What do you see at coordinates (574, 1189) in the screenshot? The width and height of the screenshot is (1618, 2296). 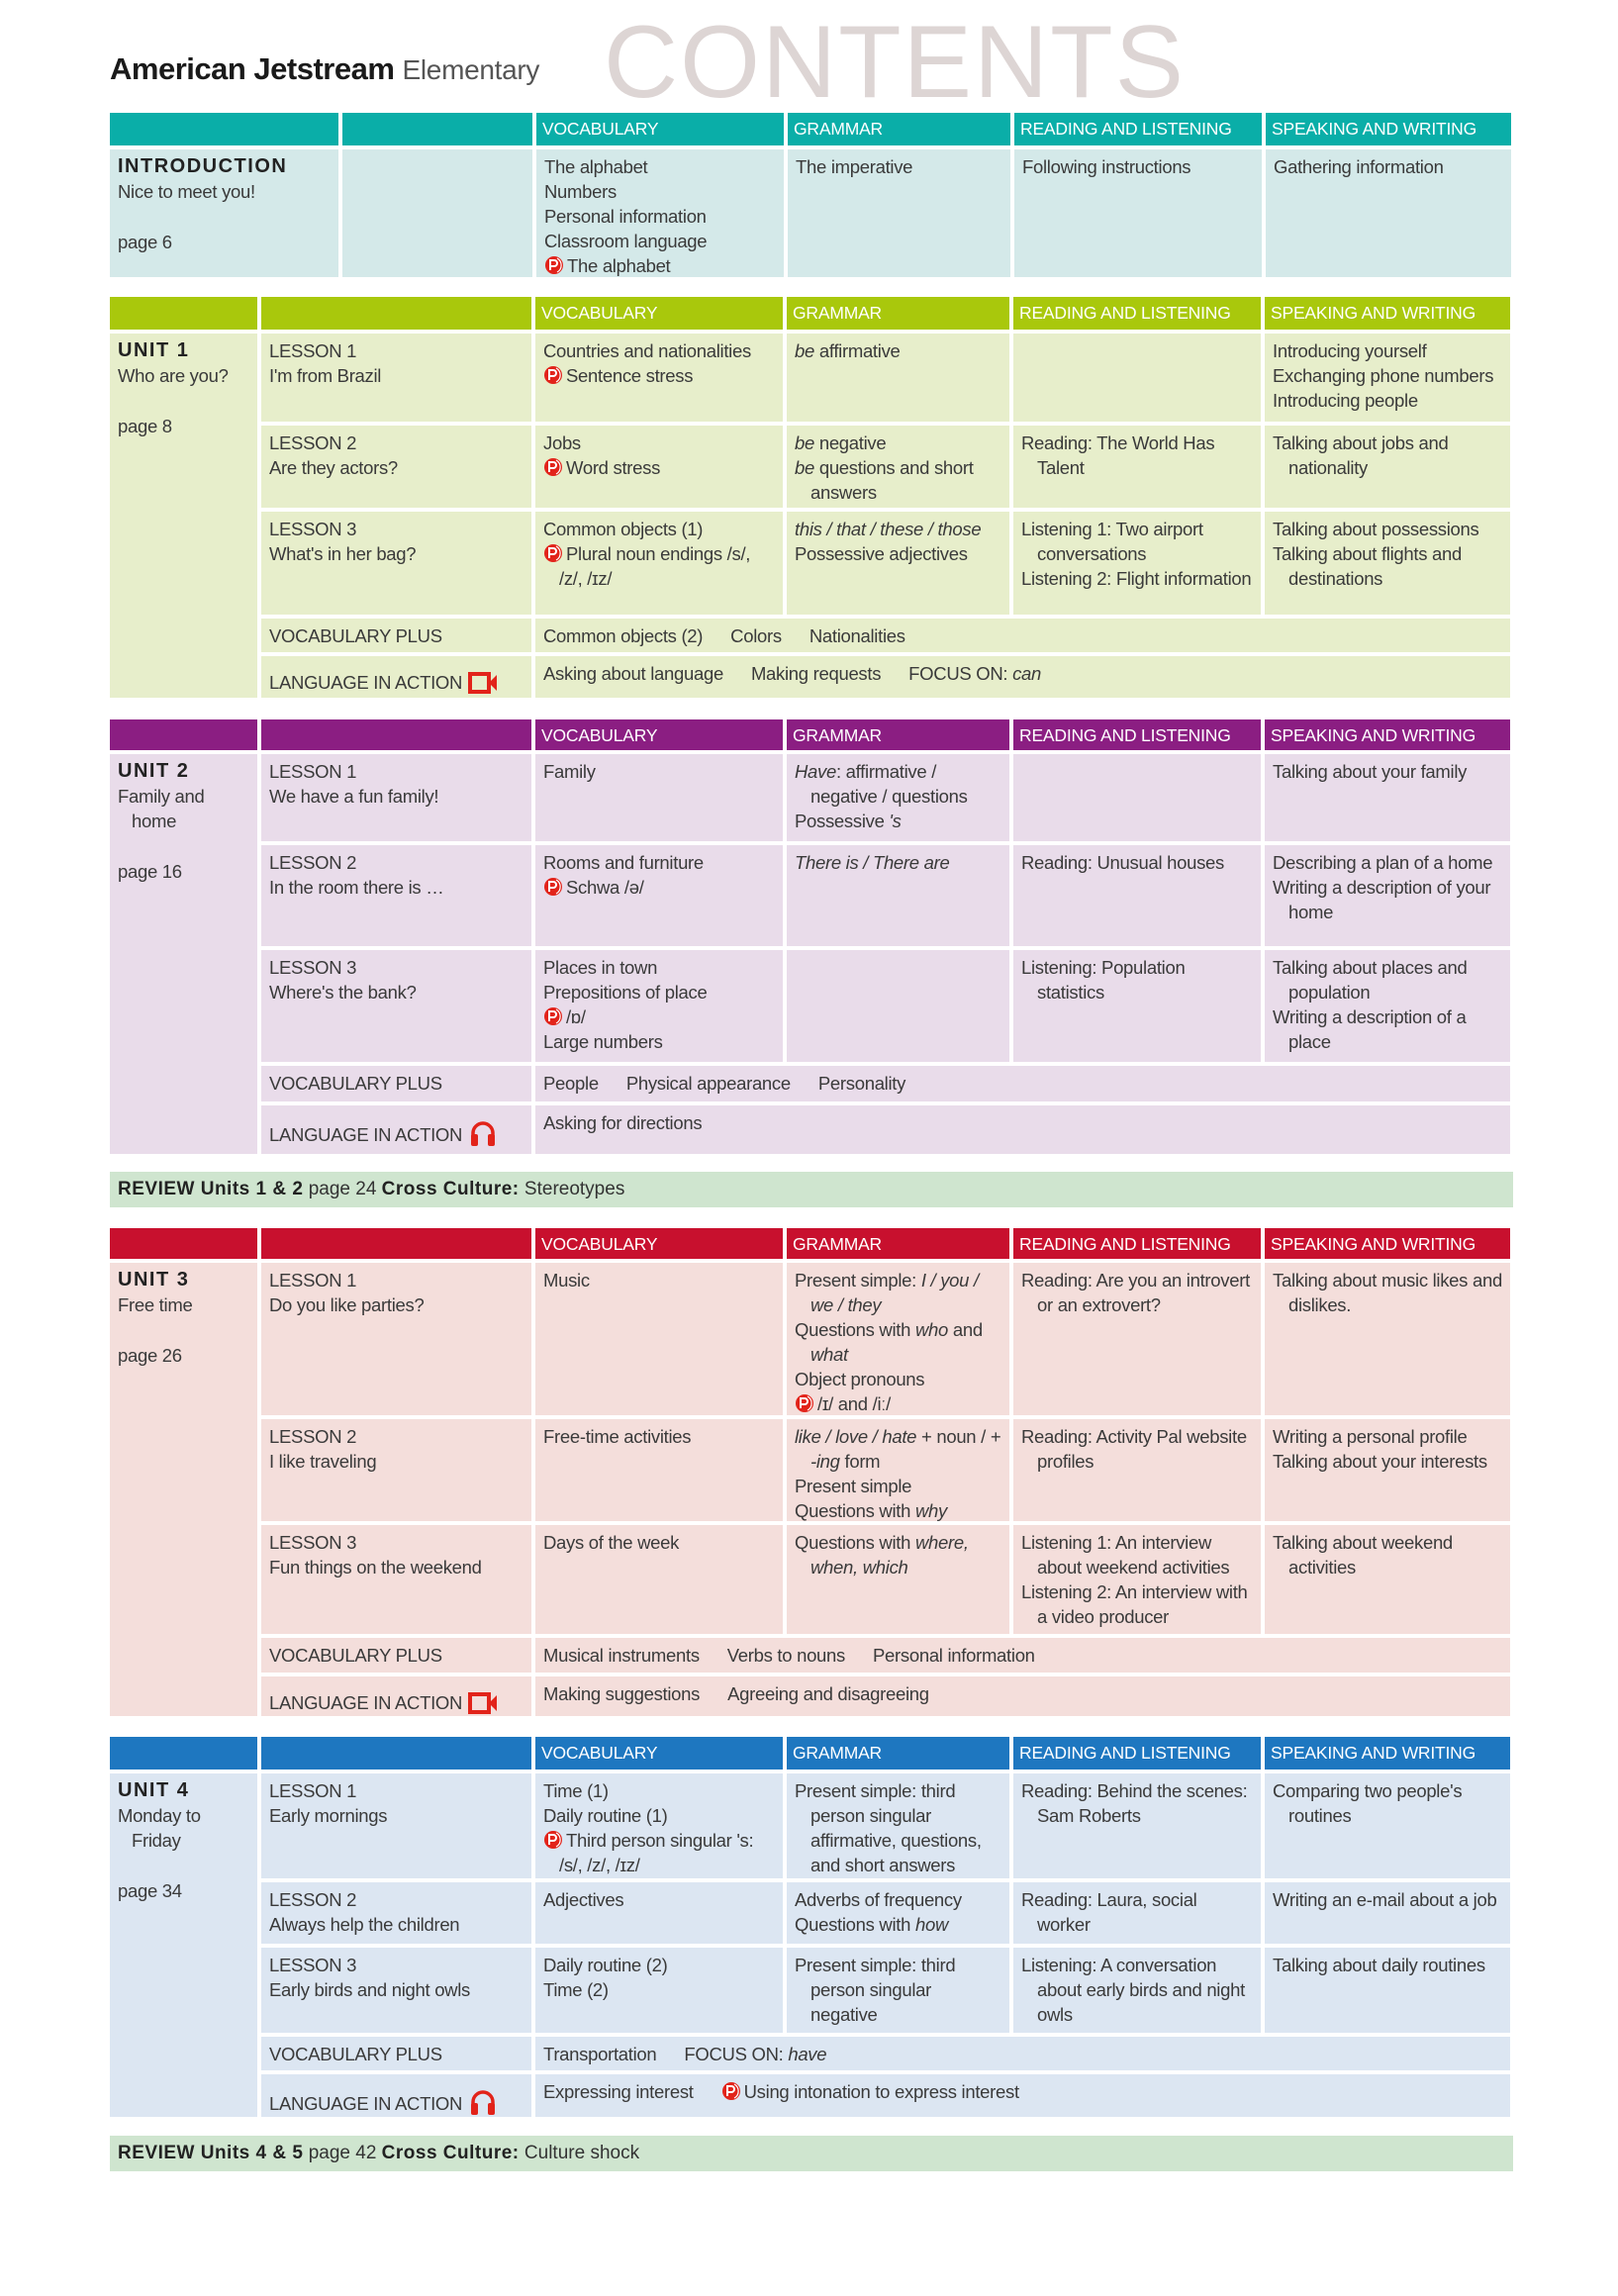 I see `cross-culture-topic: Stereotypes` at bounding box center [574, 1189].